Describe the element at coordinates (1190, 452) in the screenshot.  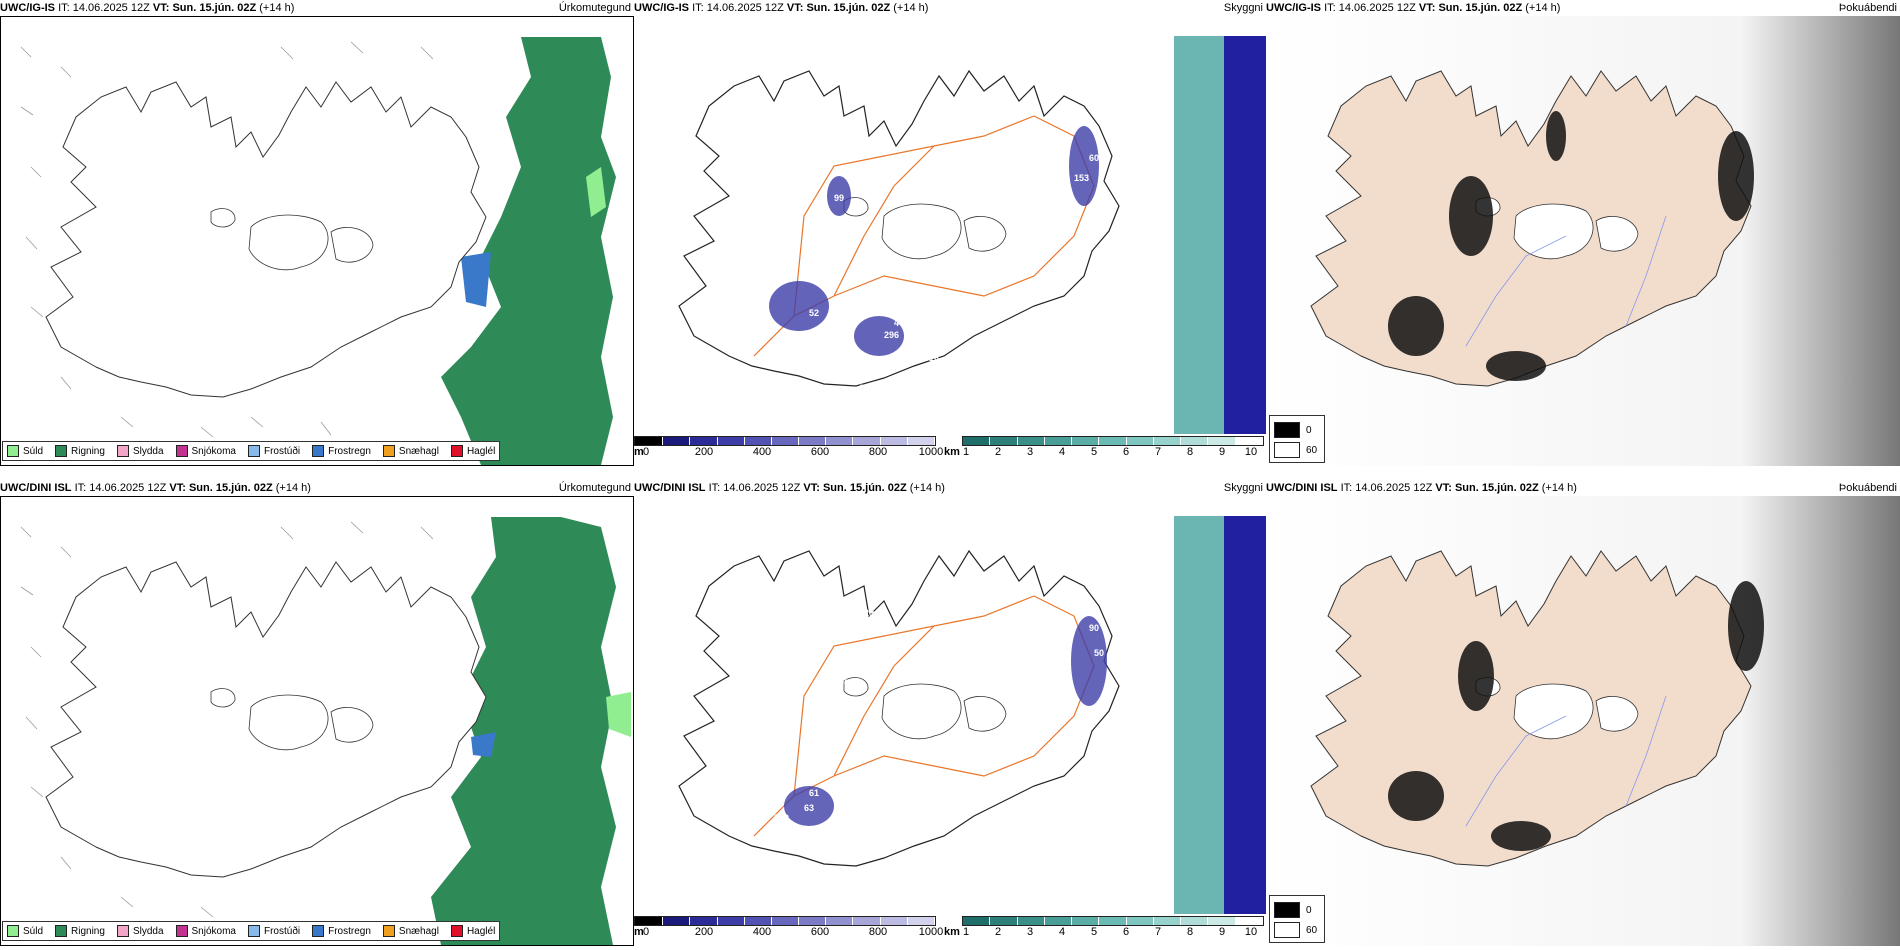
I see `colorbar-tick: 8` at that location.